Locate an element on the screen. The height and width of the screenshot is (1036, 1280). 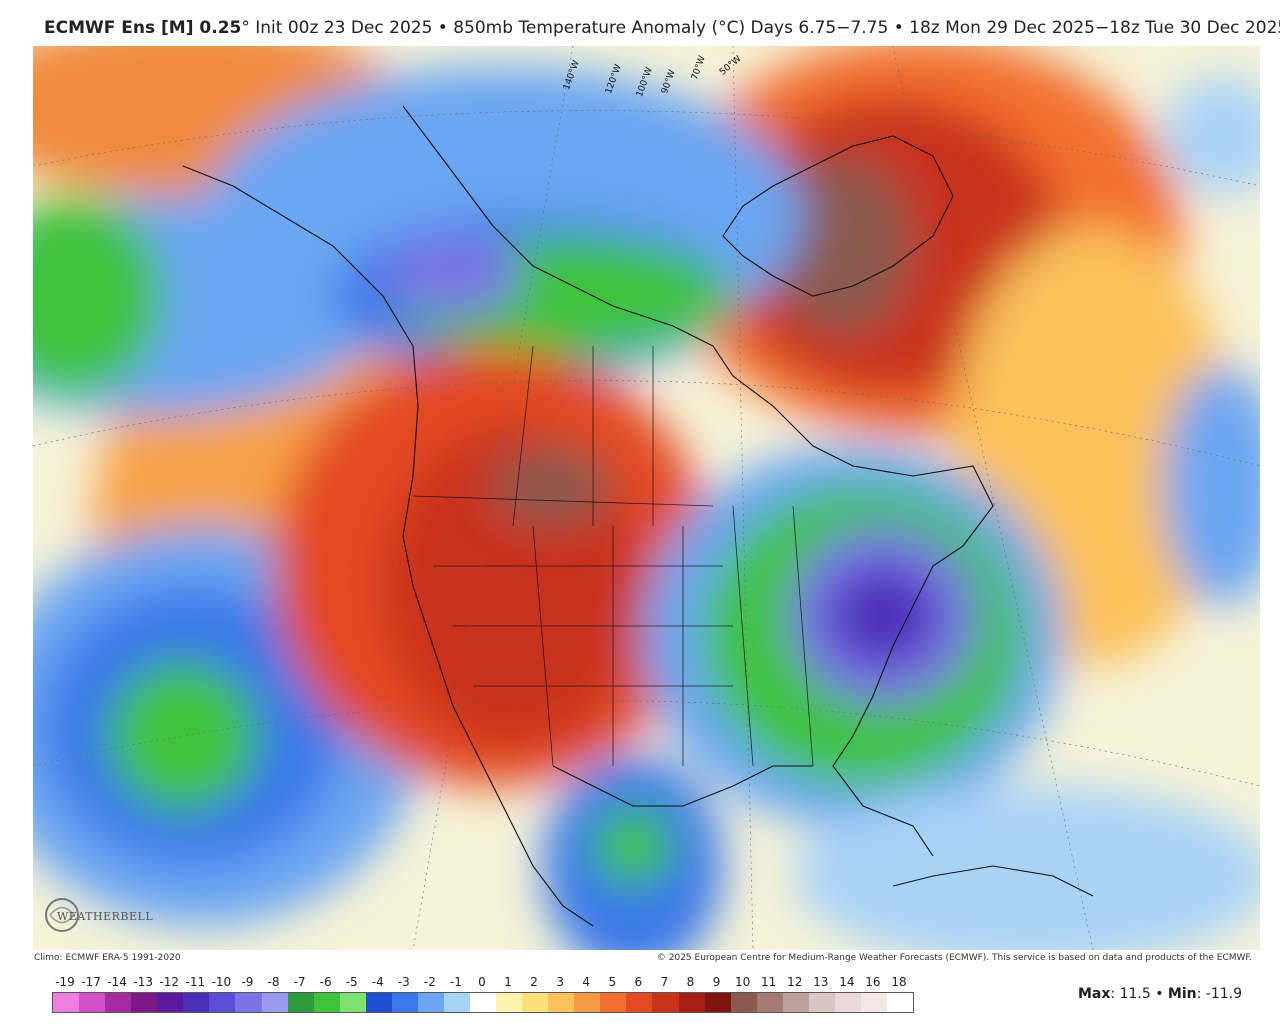
colorbar-tick: 0 is located at coordinates (482, 982).